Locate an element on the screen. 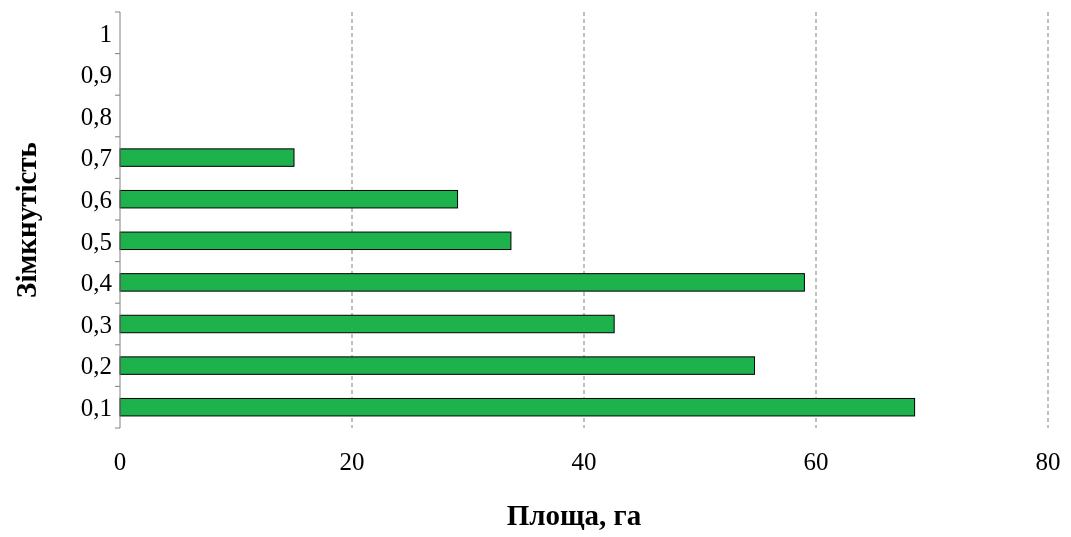 This screenshot has width=1071, height=537. x-tick-label: 60 is located at coordinates (816, 461).